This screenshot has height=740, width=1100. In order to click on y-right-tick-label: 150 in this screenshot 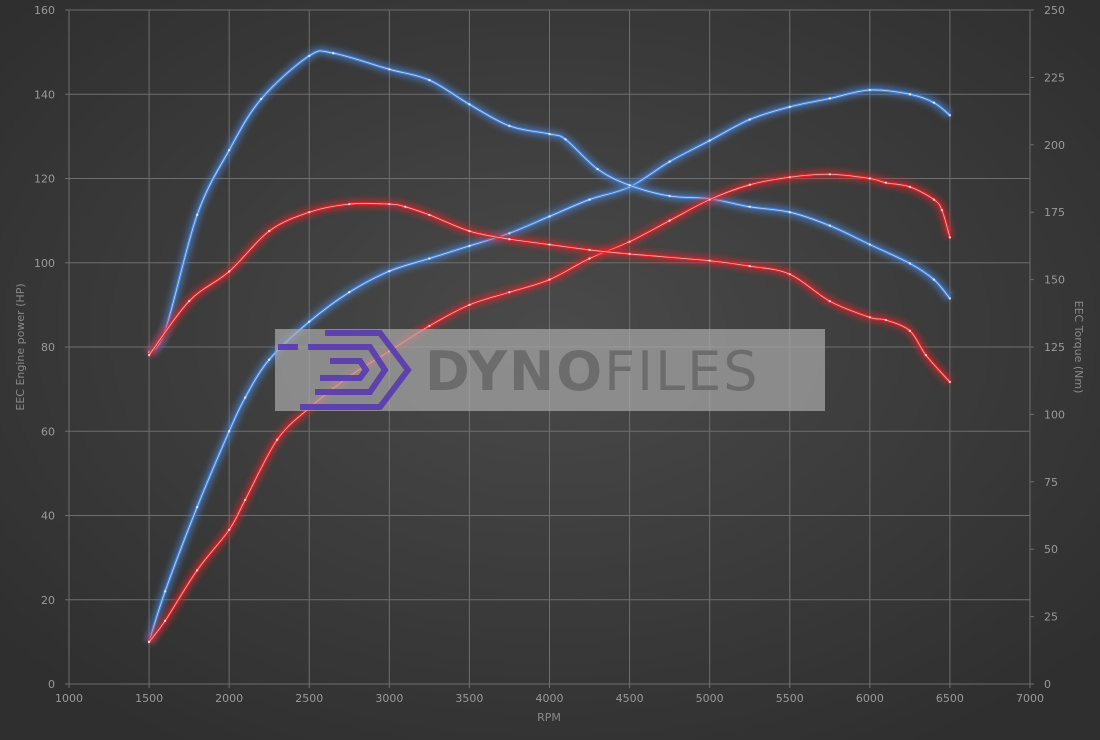, I will do `click(1054, 280)`.